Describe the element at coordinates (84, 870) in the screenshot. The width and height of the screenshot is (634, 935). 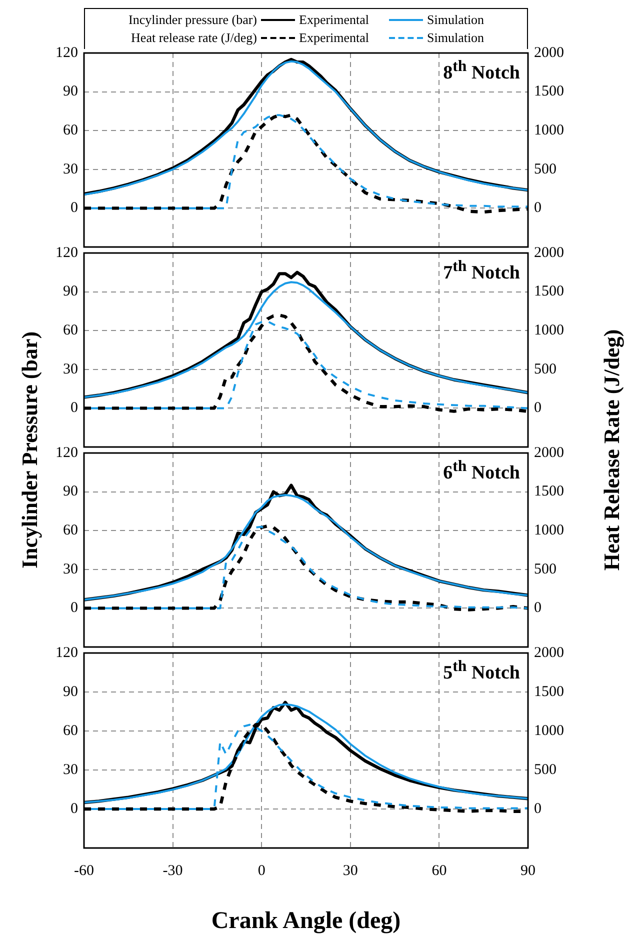
I see `x-tick-label: -60` at that location.